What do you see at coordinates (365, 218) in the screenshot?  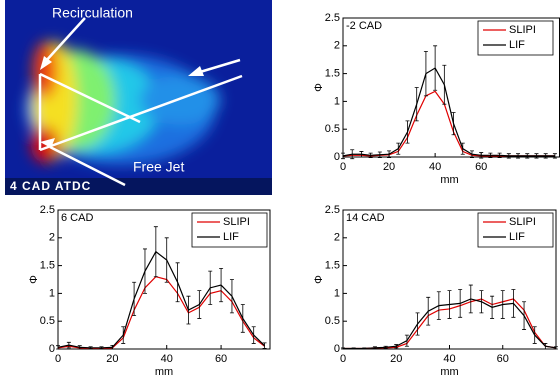 I see `panel-annotation: 14 CAD` at bounding box center [365, 218].